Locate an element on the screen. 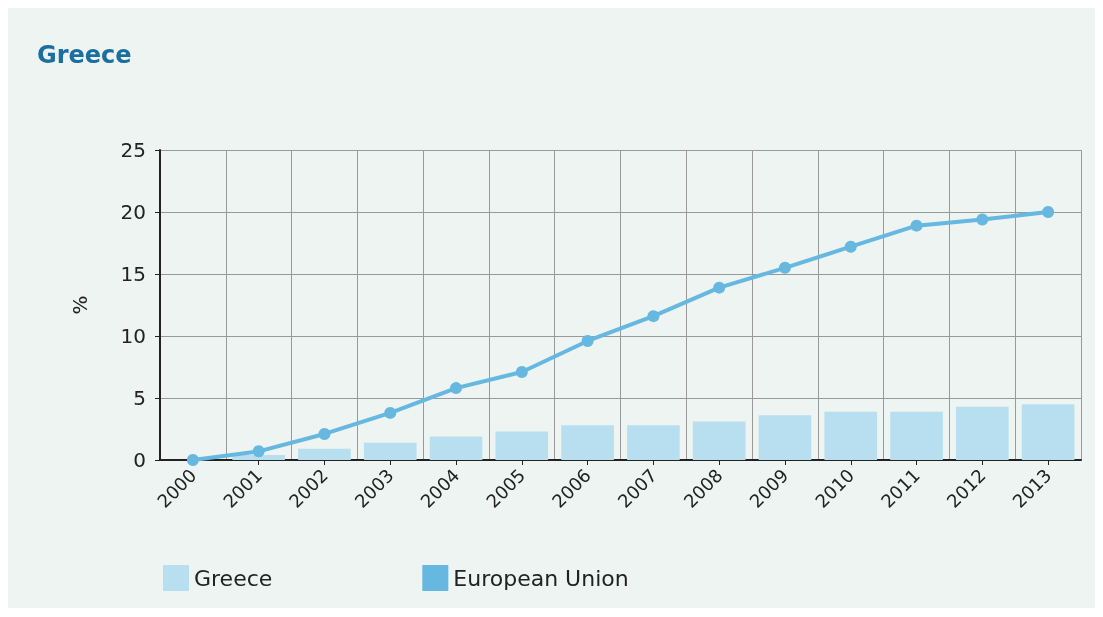 The width and height of the screenshot is (1103, 617). y-tick-label: 25 is located at coordinates (133, 150).